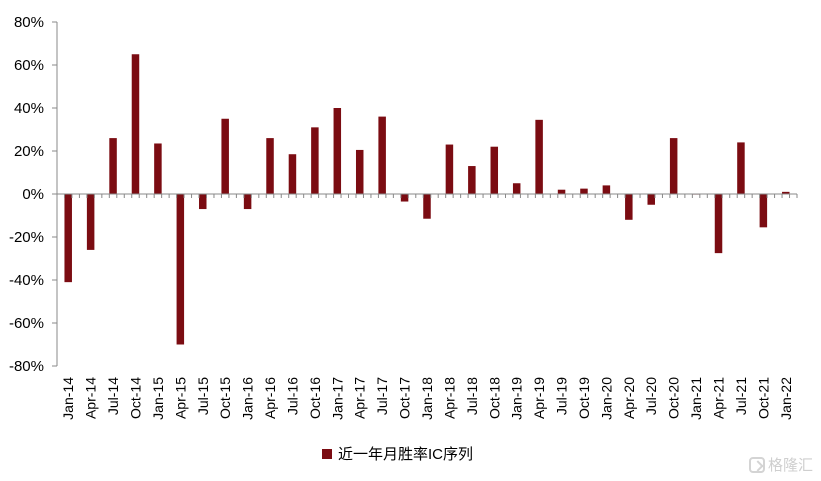 This screenshot has height=481, width=821. I want to click on y-tick-label: 0%, so click(33, 194).